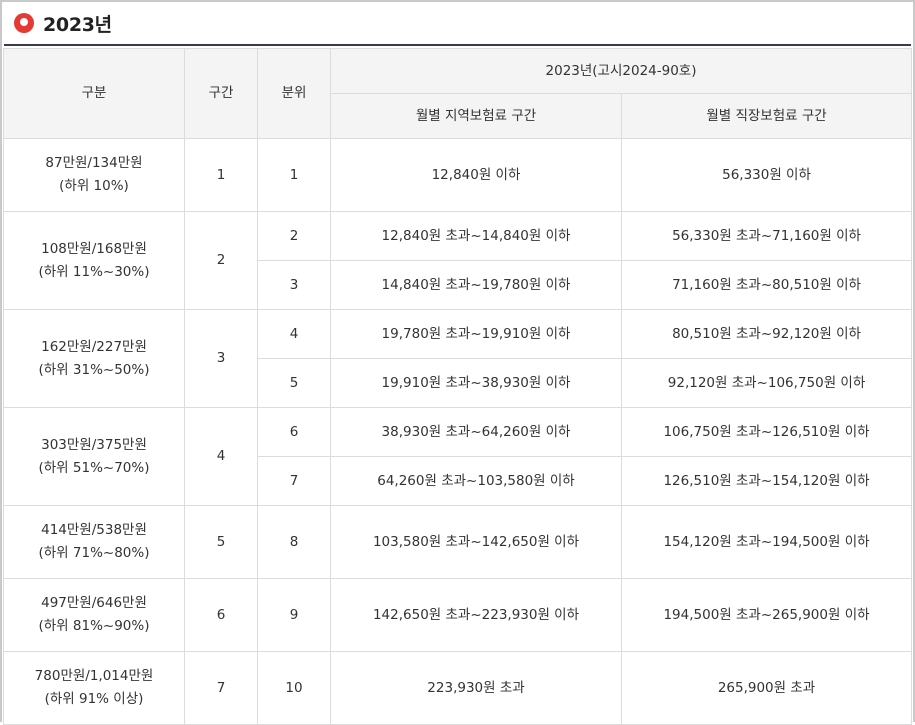  Describe the element at coordinates (294, 285) in the screenshot. I see `decile-cell: 3` at that location.